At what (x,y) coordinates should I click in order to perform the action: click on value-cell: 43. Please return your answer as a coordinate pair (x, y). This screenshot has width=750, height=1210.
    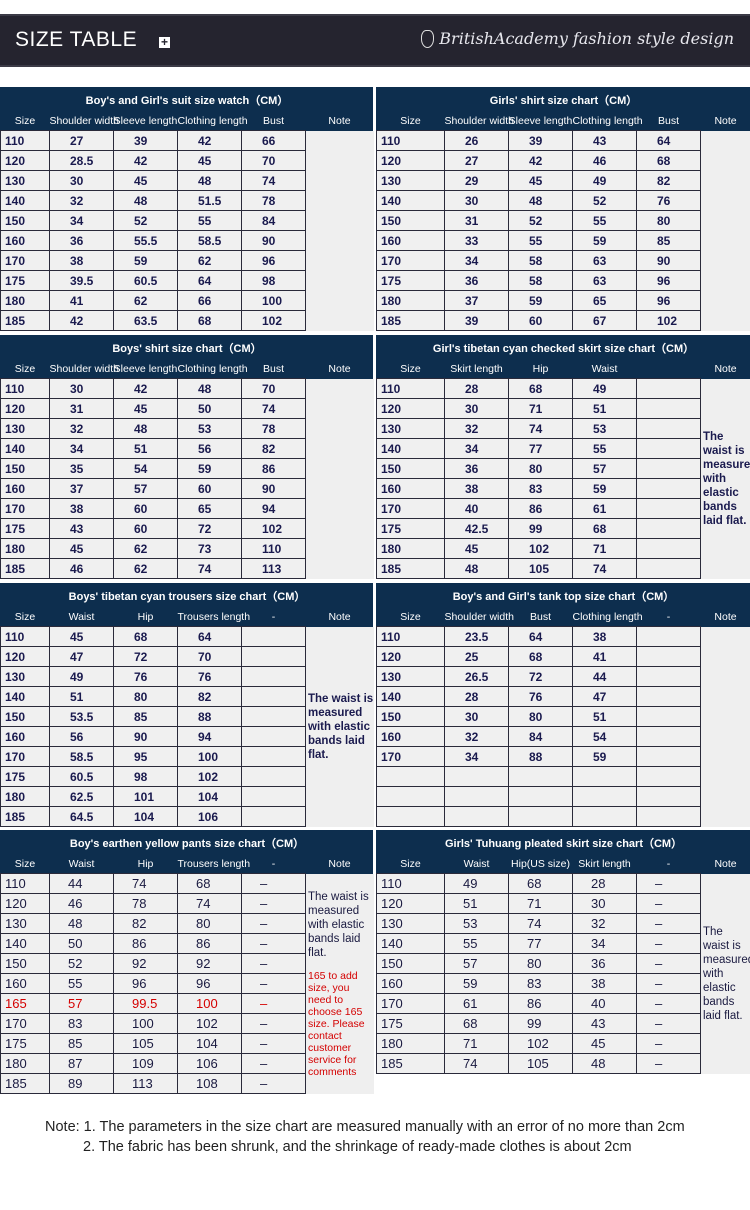
    Looking at the image, I should click on (604, 140).